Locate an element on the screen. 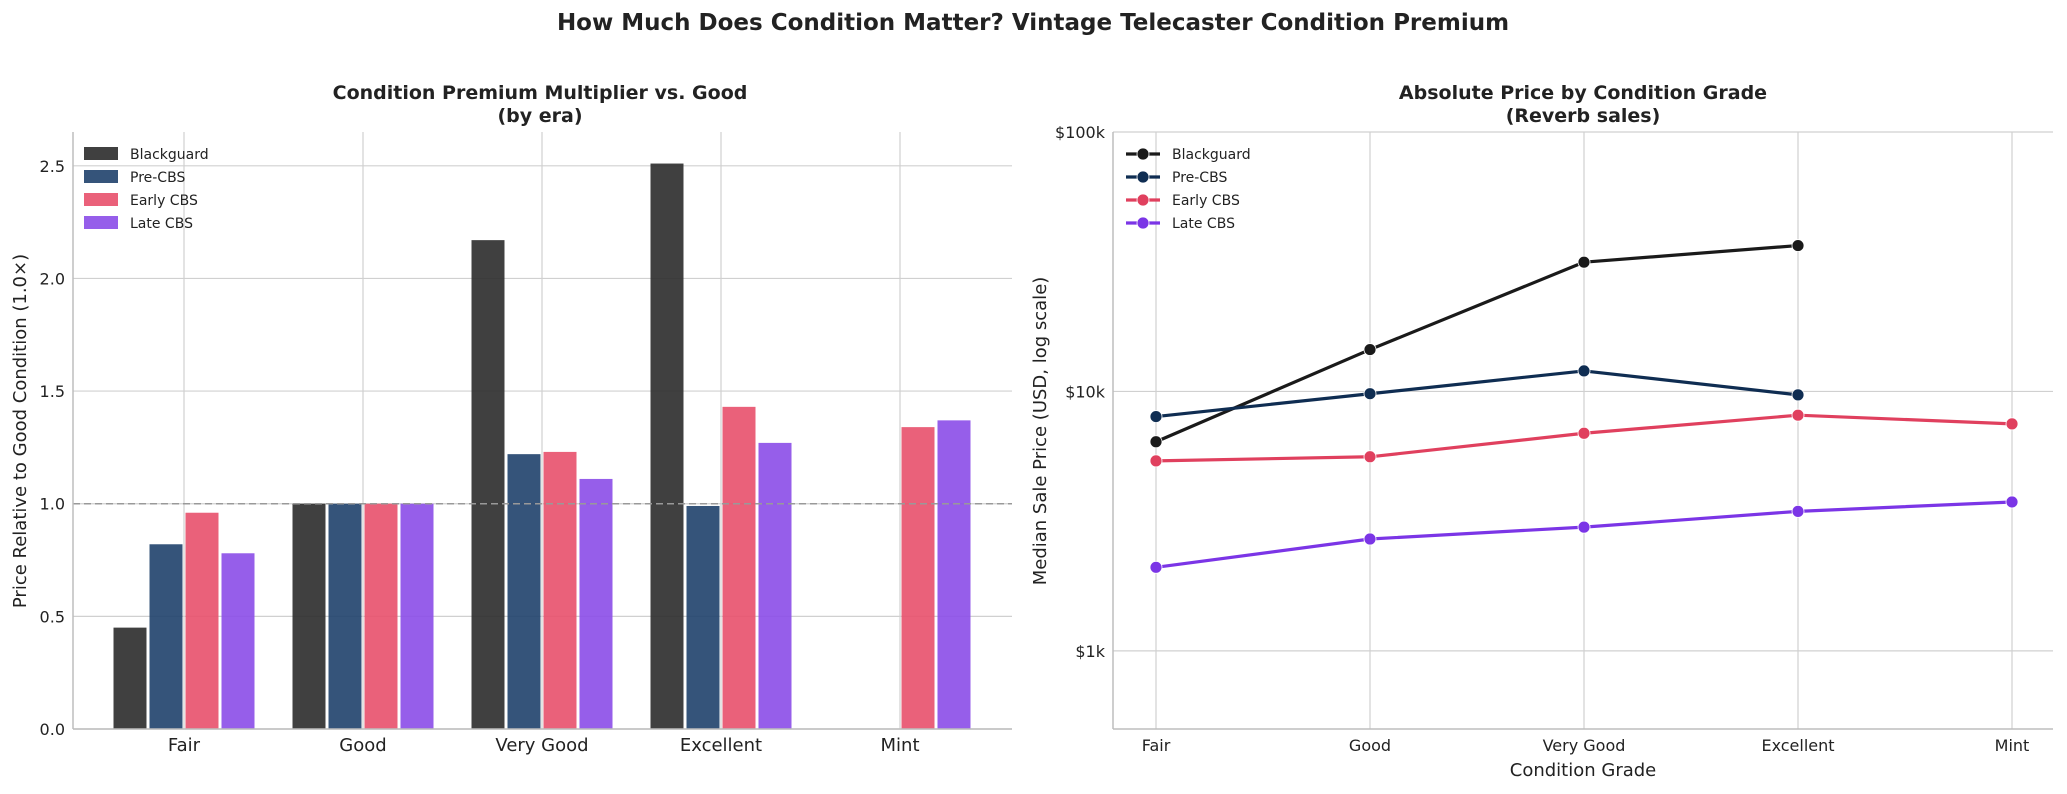 The height and width of the screenshot is (794, 2067). bar-late-cbs-fair is located at coordinates (238, 641).